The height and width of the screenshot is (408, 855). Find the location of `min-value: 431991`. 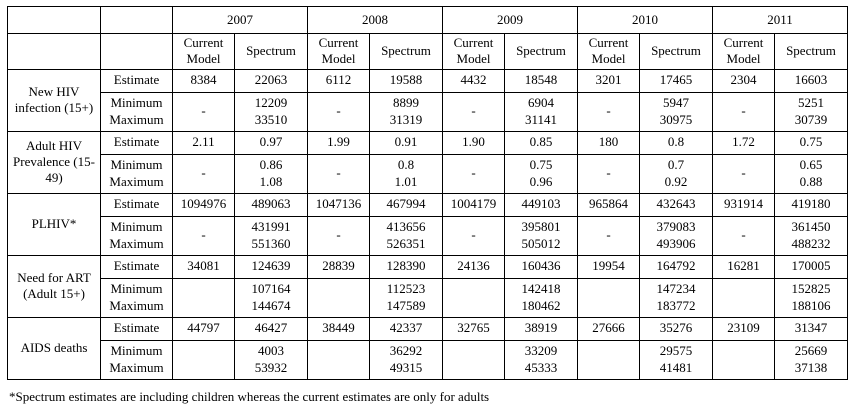

min-value: 431991 is located at coordinates (271, 227).